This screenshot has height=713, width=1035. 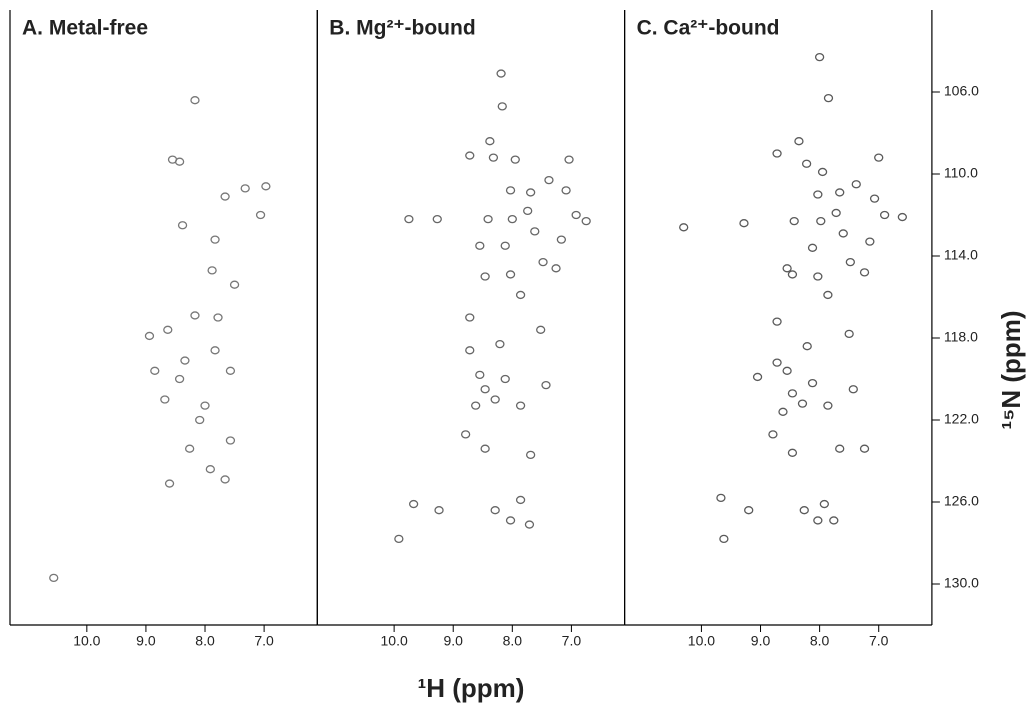 I want to click on panel-title: A. Metal-free, so click(x=85, y=28).